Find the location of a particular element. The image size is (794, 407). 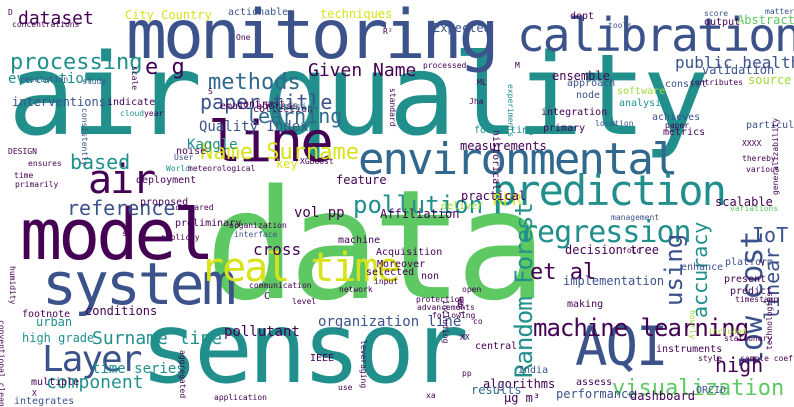

word-hourly: hourly is located at coordinates (692, 324).